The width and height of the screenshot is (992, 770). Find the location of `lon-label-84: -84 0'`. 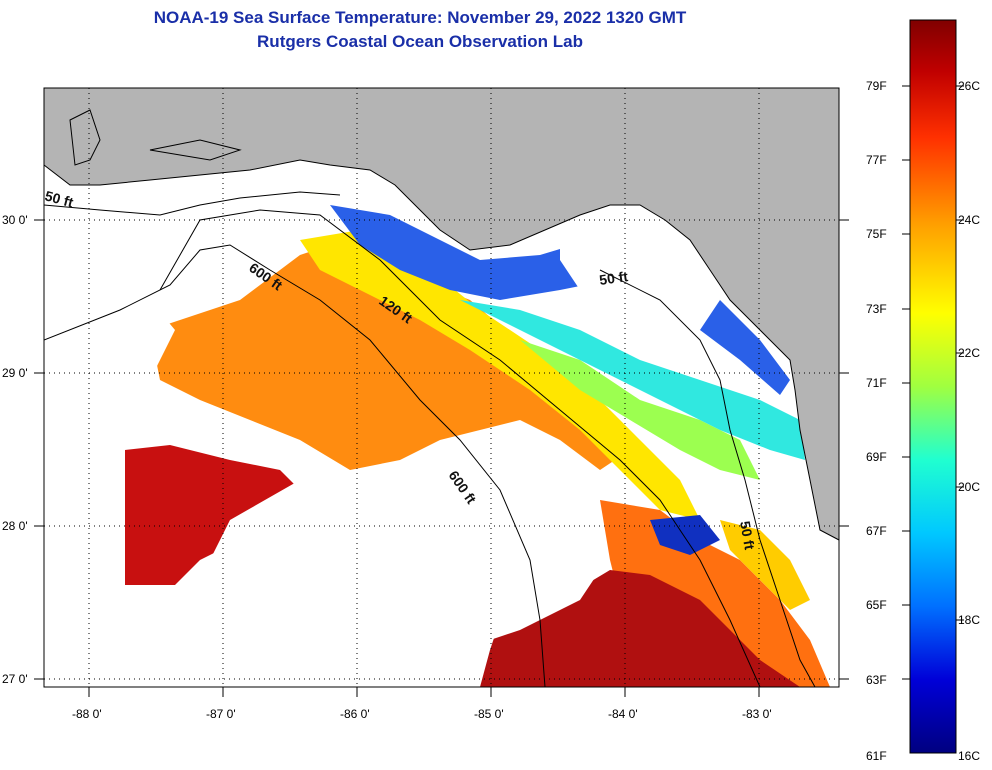

lon-label-84: -84 0' is located at coordinates (623, 714).